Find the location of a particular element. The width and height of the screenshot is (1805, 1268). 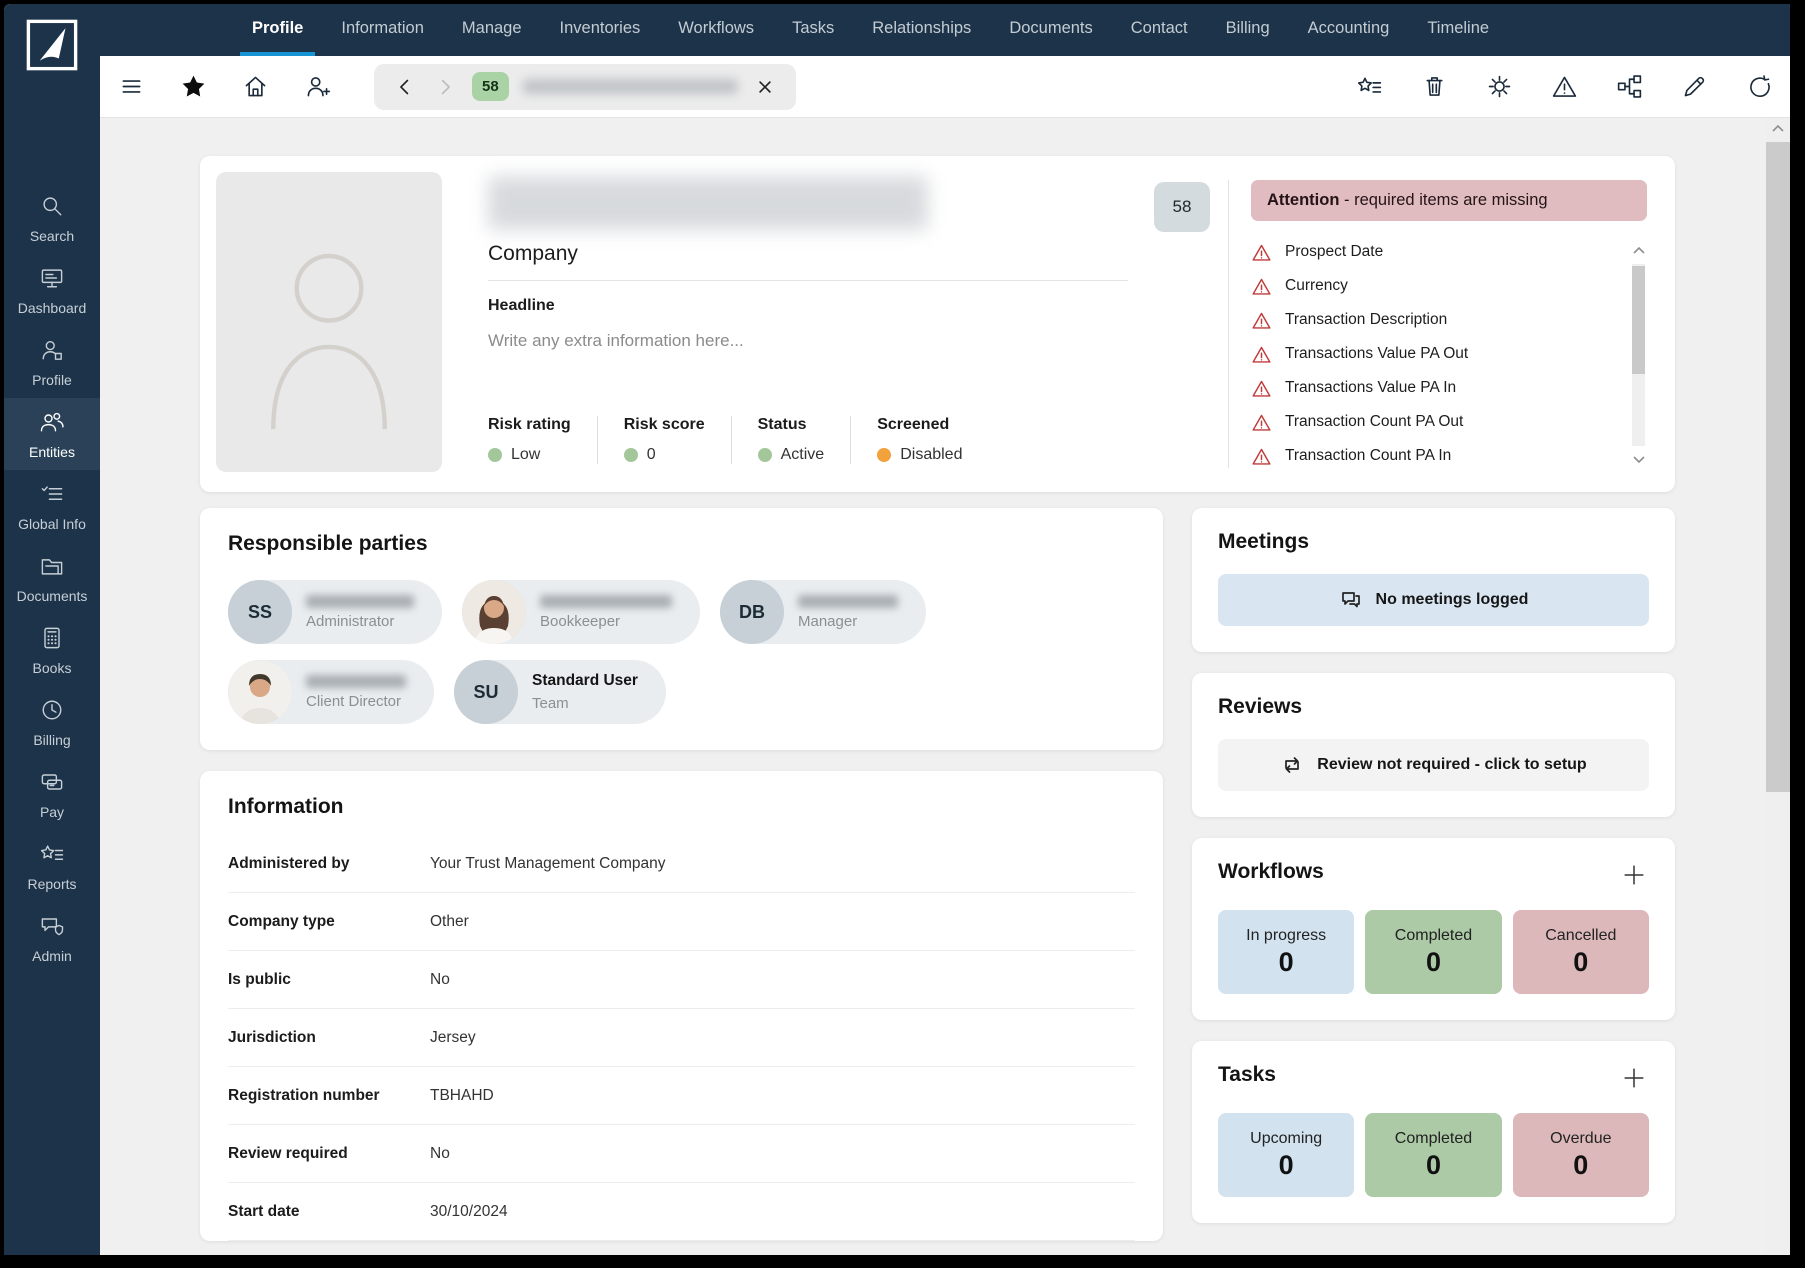

parties-list: SS Administrator Bookkeeper DB is located at coordinates (681, 652).